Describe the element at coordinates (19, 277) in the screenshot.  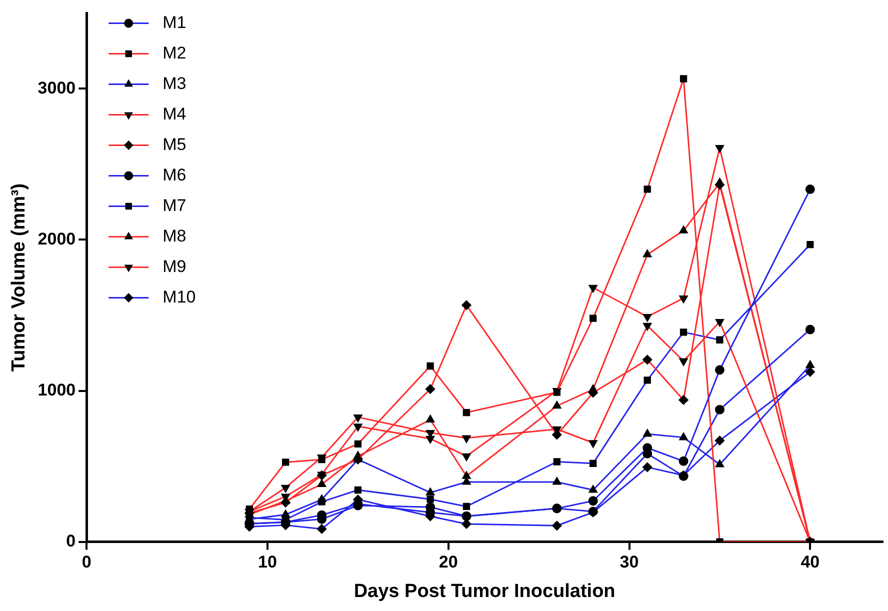
I see `y-axis-title: Tumor Volume (mm³)` at that location.